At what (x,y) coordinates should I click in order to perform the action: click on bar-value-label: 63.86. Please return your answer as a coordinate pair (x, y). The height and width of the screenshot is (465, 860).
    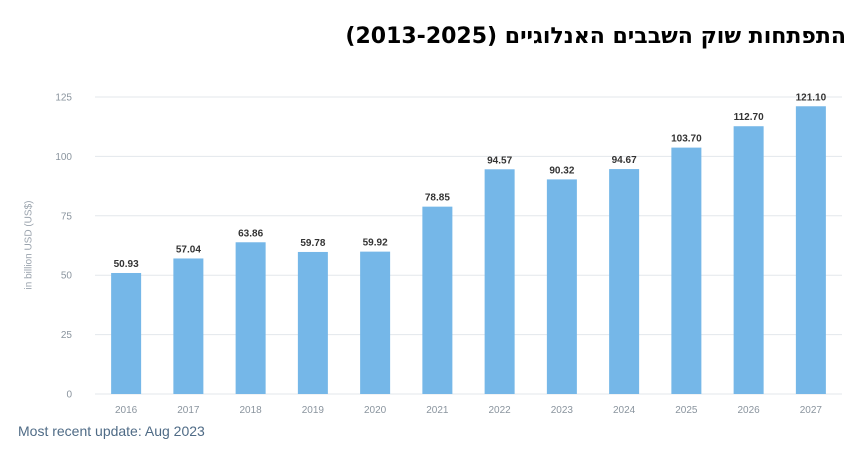
    Looking at the image, I should click on (250, 233).